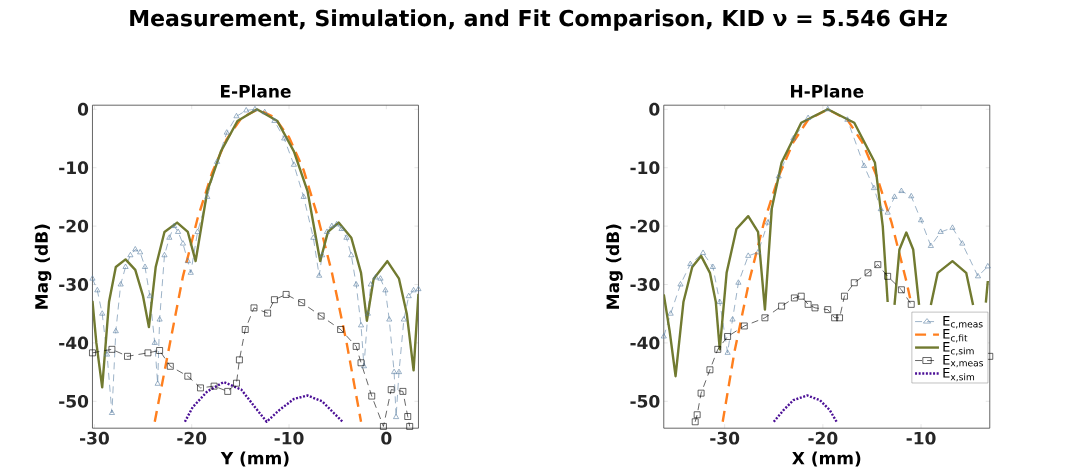 This screenshot has height=470, width=1076. Describe the element at coordinates (959, 375) in the screenshot. I see `legend-label: E$_{x,sim}$` at that location.